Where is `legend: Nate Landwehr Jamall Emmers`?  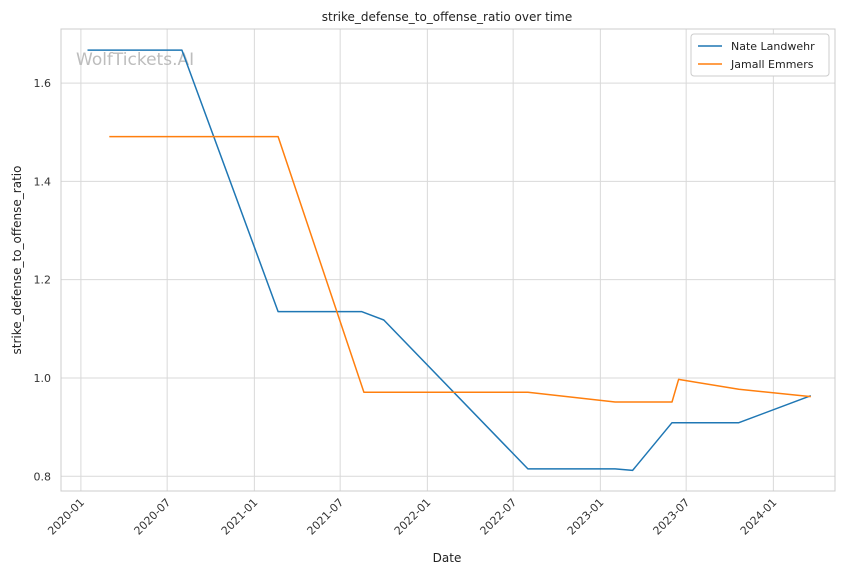 legend: Nate Landwehr Jamall Emmers is located at coordinates (760, 55).